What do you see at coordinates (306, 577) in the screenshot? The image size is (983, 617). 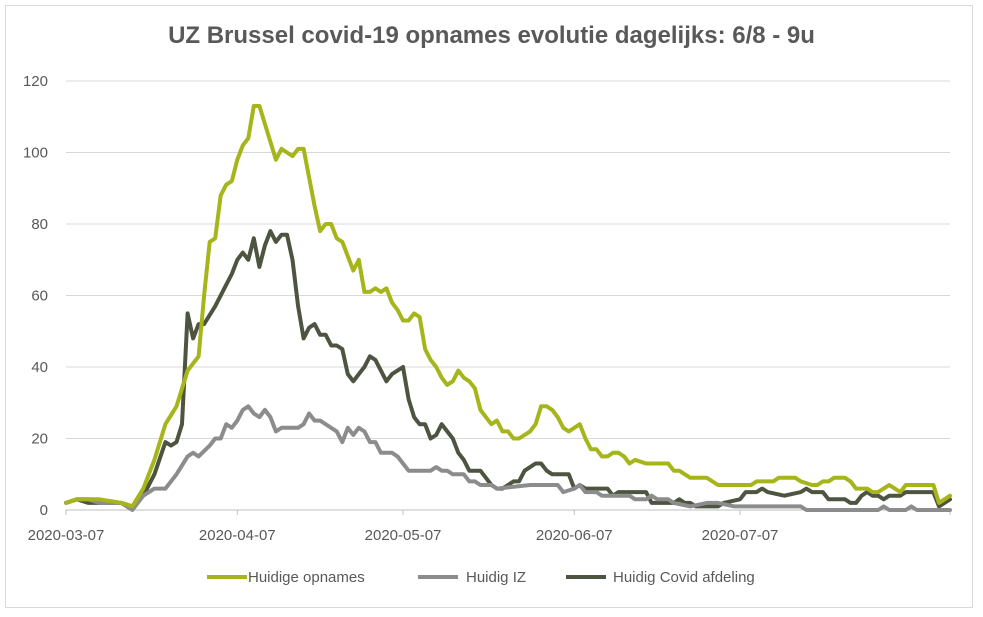 I see `legend-label: Huidige opnames` at bounding box center [306, 577].